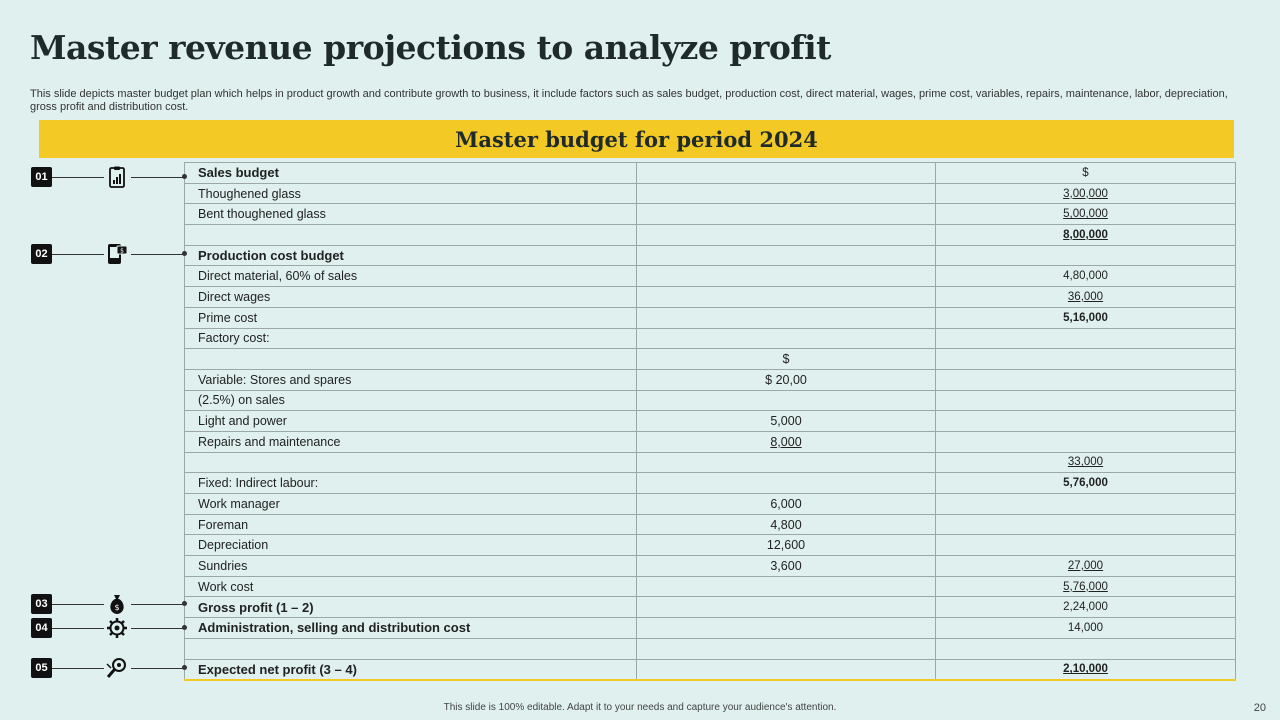 The image size is (1280, 720). Describe the element at coordinates (786, 545) in the screenshot. I see `col2-value: 12,600` at that location.